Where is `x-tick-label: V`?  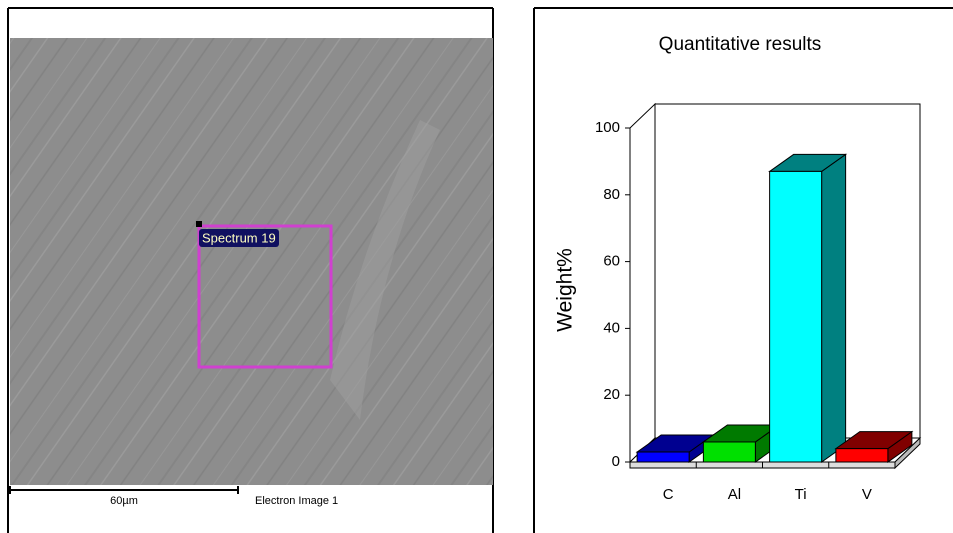
x-tick-label: V is located at coordinates (867, 494).